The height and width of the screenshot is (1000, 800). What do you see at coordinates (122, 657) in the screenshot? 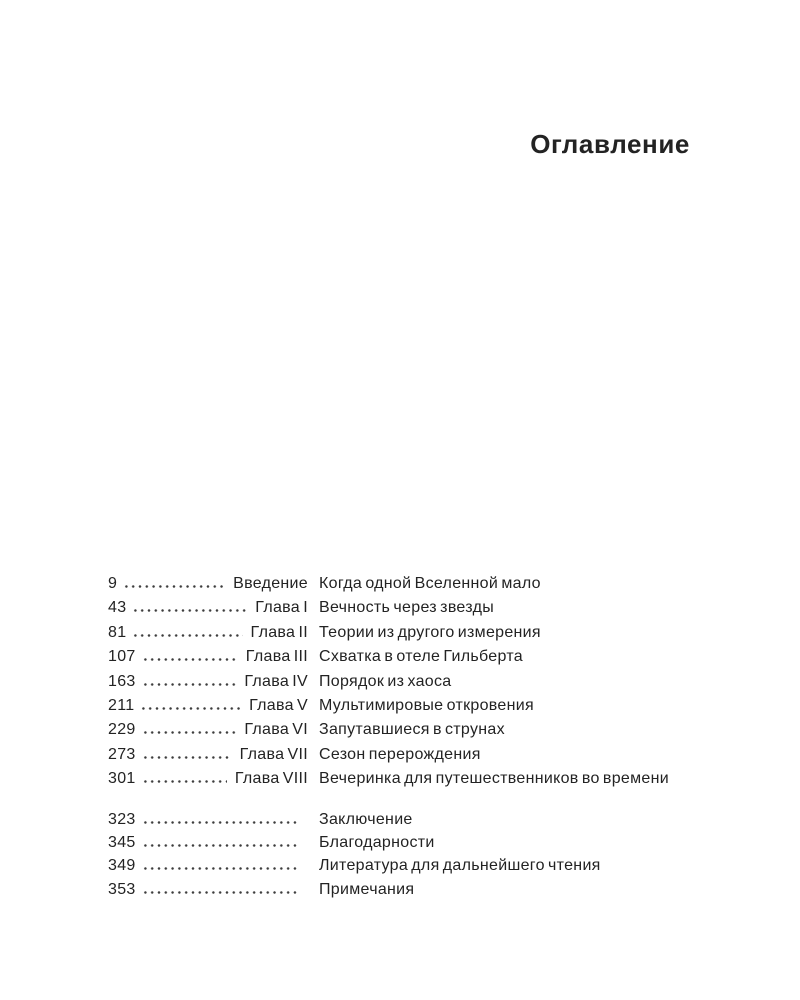
I see `toc-page-number: 107` at bounding box center [122, 657].